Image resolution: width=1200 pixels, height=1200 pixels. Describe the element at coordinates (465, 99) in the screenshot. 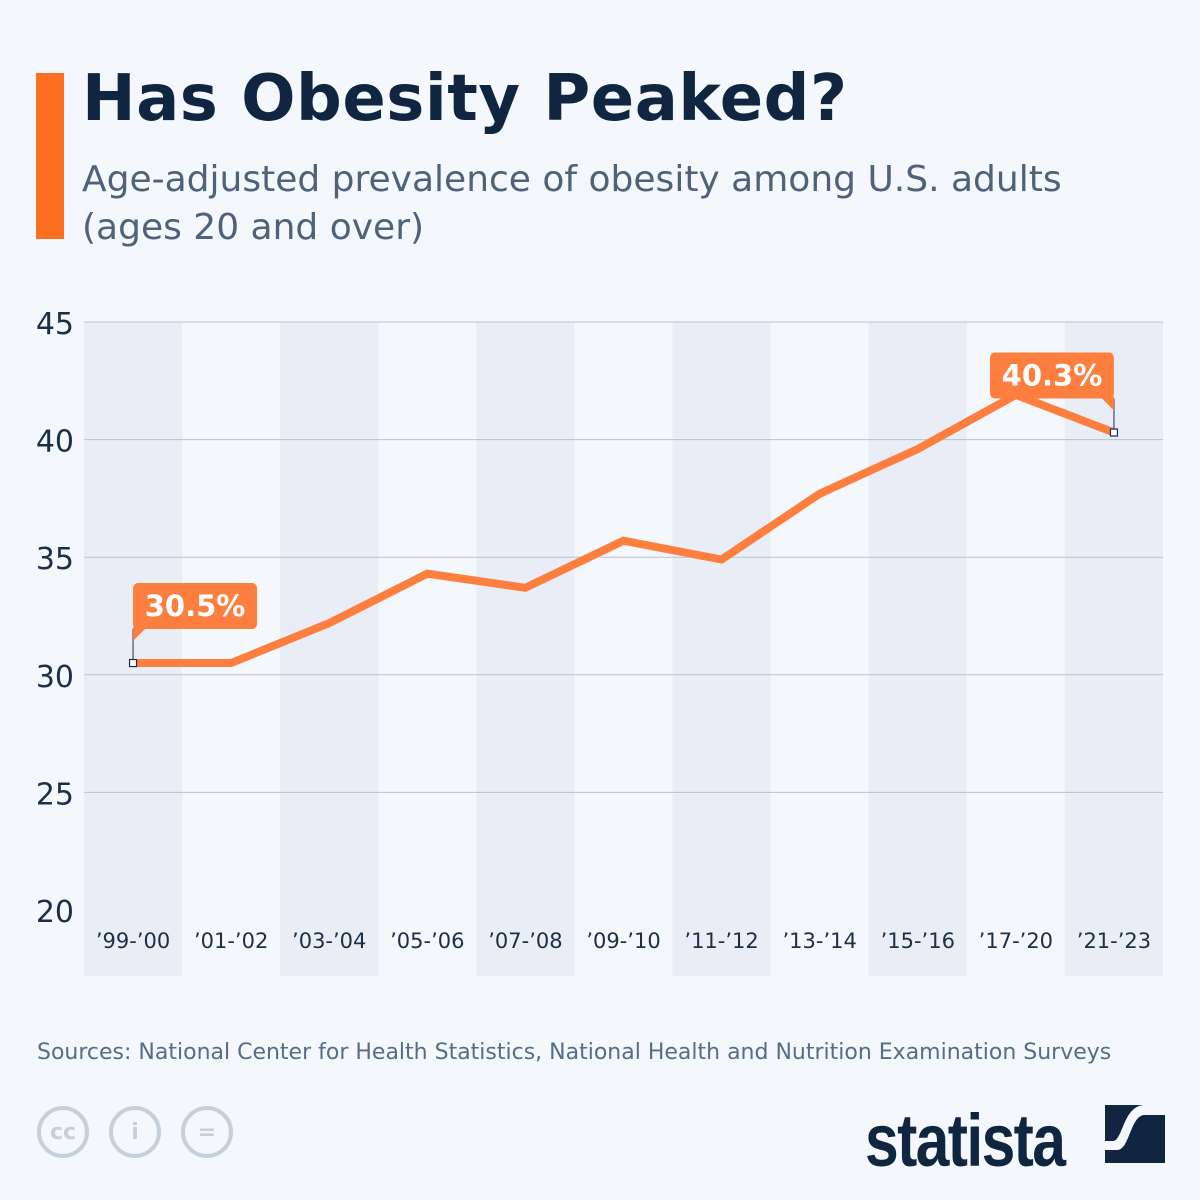

I see `page-title: Has Obesity Peaked?` at that location.